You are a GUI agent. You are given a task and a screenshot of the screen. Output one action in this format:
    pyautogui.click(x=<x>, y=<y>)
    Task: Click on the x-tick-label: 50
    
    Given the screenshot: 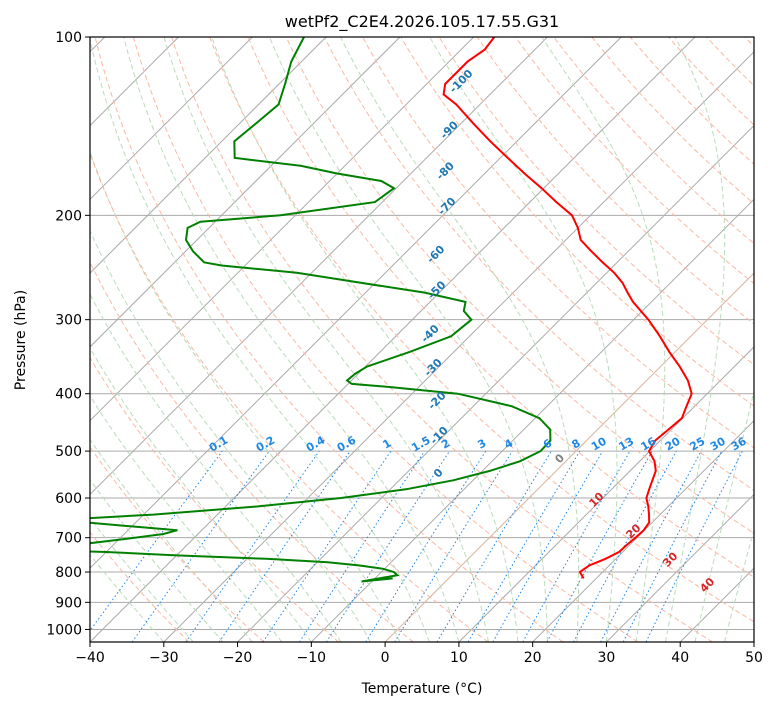 What is the action you would take?
    pyautogui.click(x=754, y=658)
    